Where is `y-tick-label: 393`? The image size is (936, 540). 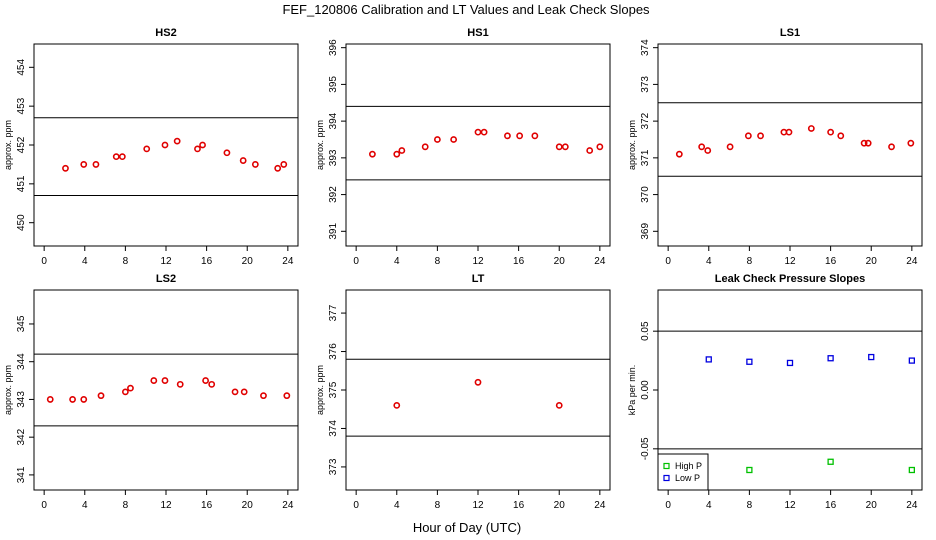
y-tick-label: 393 is located at coordinates (333, 157).